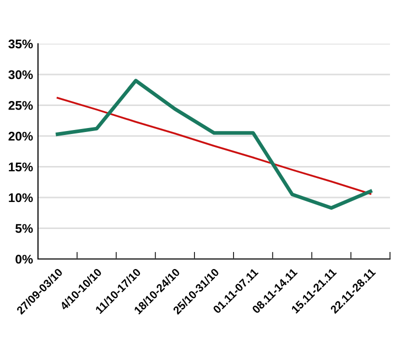  I want to click on y-tick-label: 15%, so click(20, 167).